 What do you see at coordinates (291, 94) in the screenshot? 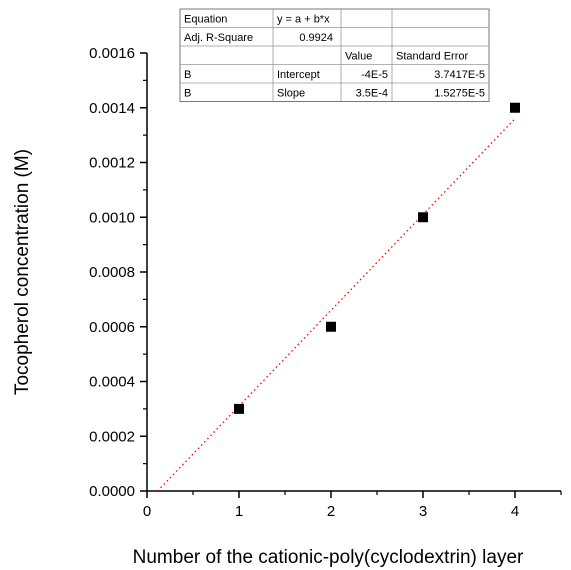
I see `fit-table-cell-4-1: Slope` at bounding box center [291, 94].